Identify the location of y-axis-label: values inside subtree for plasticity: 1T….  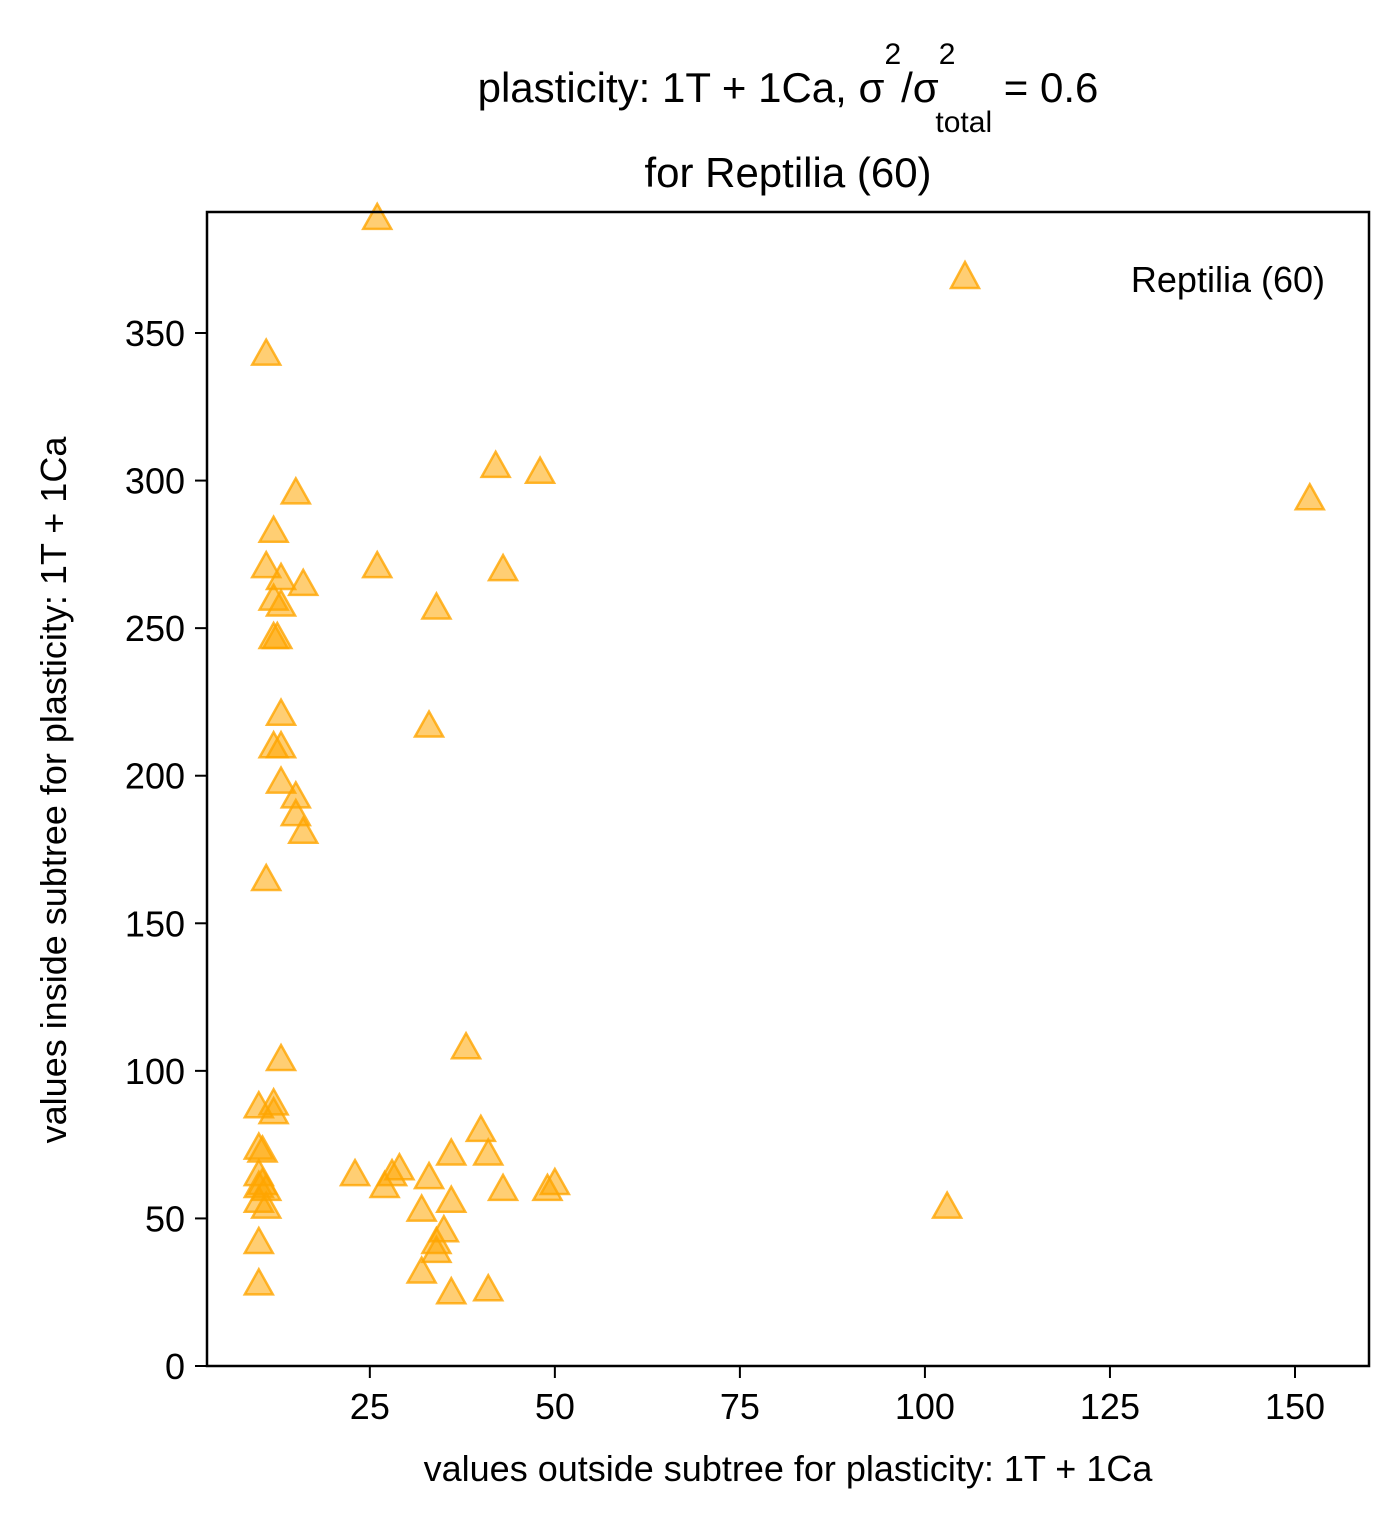
(53, 790).